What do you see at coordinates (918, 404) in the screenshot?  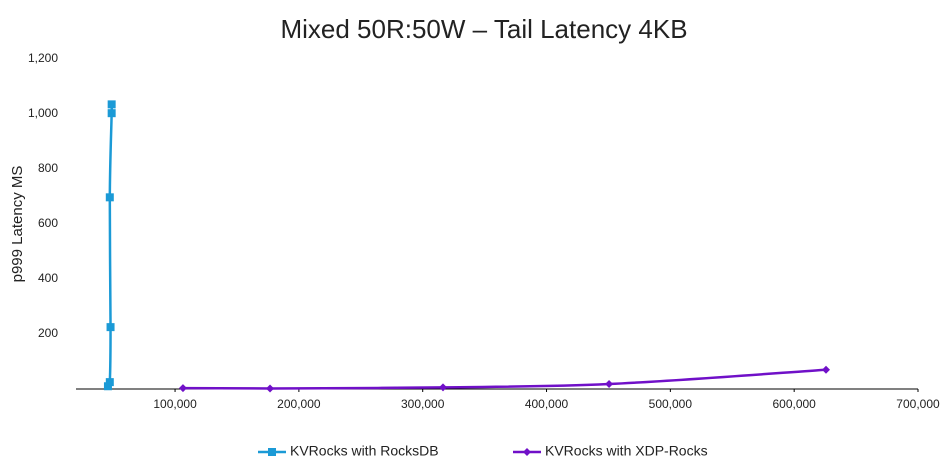 I see `x-tick-label: 700,000` at bounding box center [918, 404].